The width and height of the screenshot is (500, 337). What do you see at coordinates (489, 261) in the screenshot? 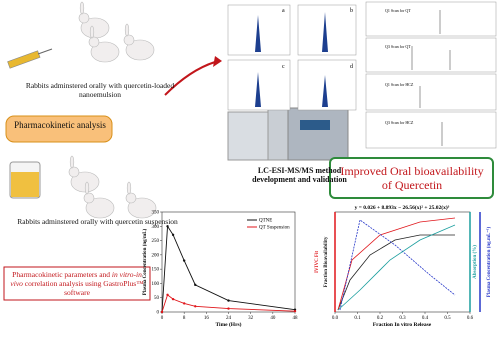
I see `y-axis-label: Plasma Concentration (ng.mL⁻¹)` at bounding box center [489, 261].